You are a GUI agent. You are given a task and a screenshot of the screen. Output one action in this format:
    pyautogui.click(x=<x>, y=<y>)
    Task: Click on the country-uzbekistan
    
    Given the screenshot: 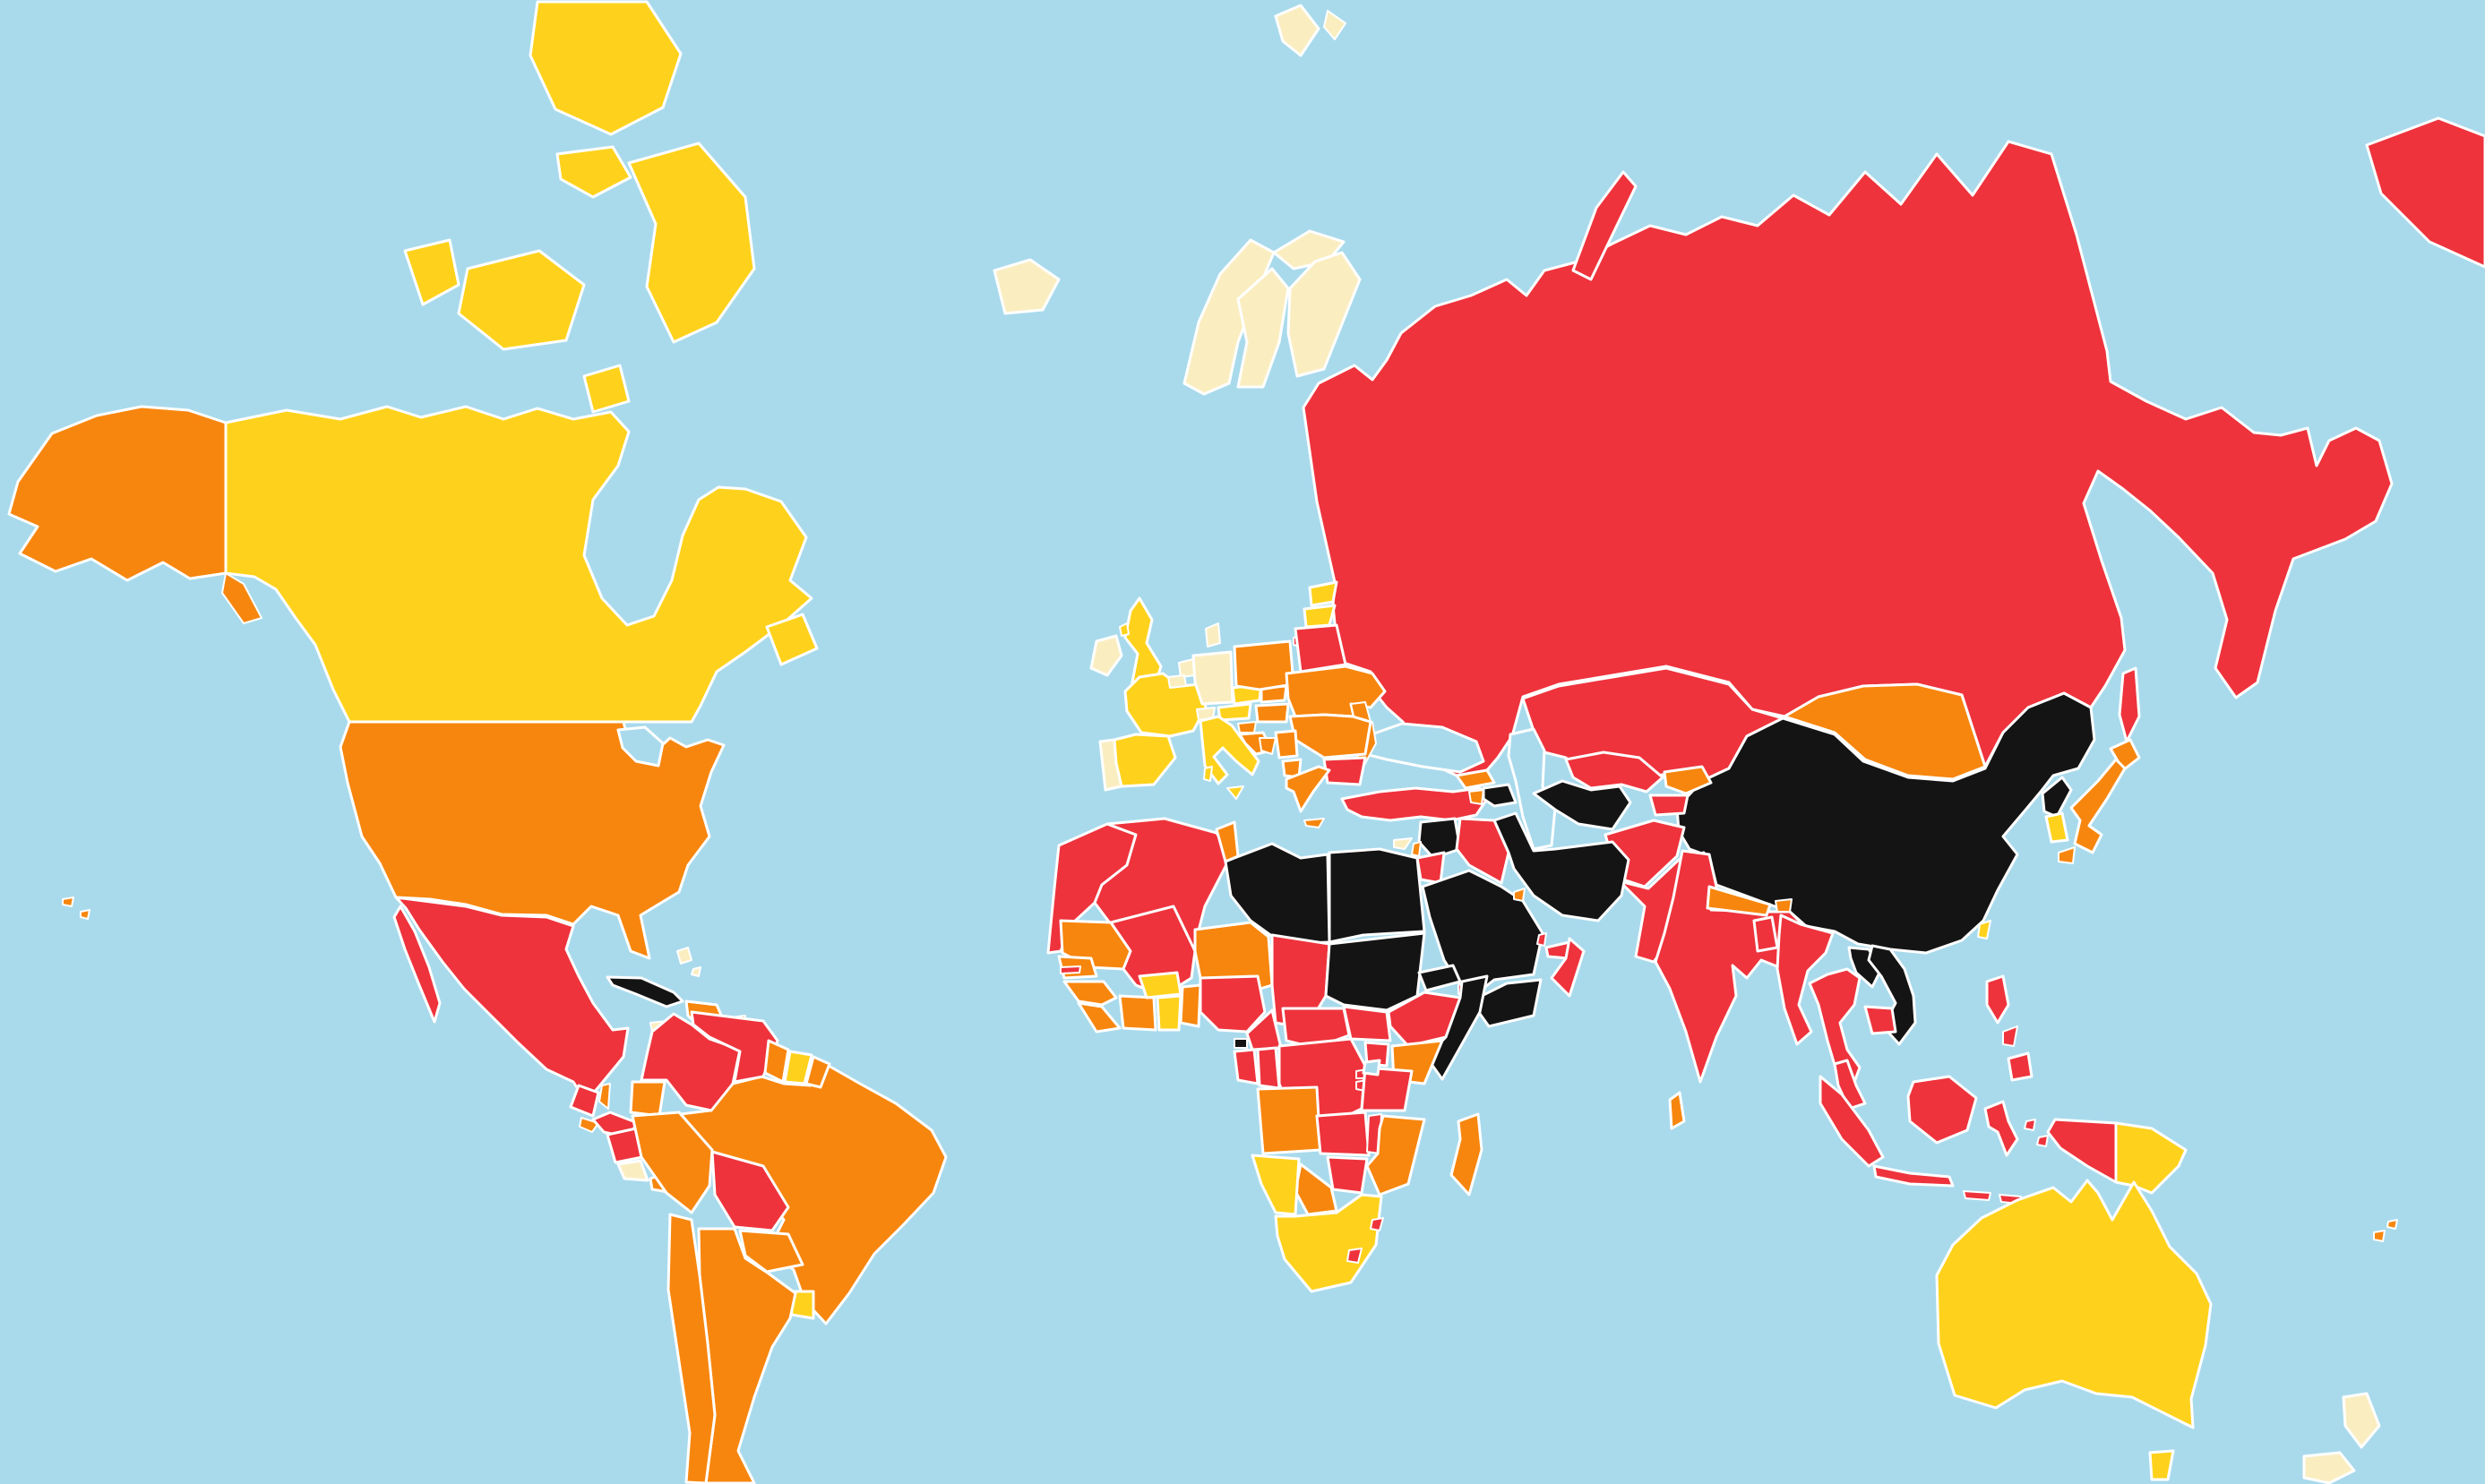 What is the action you would take?
    pyautogui.click(x=1614, y=772)
    